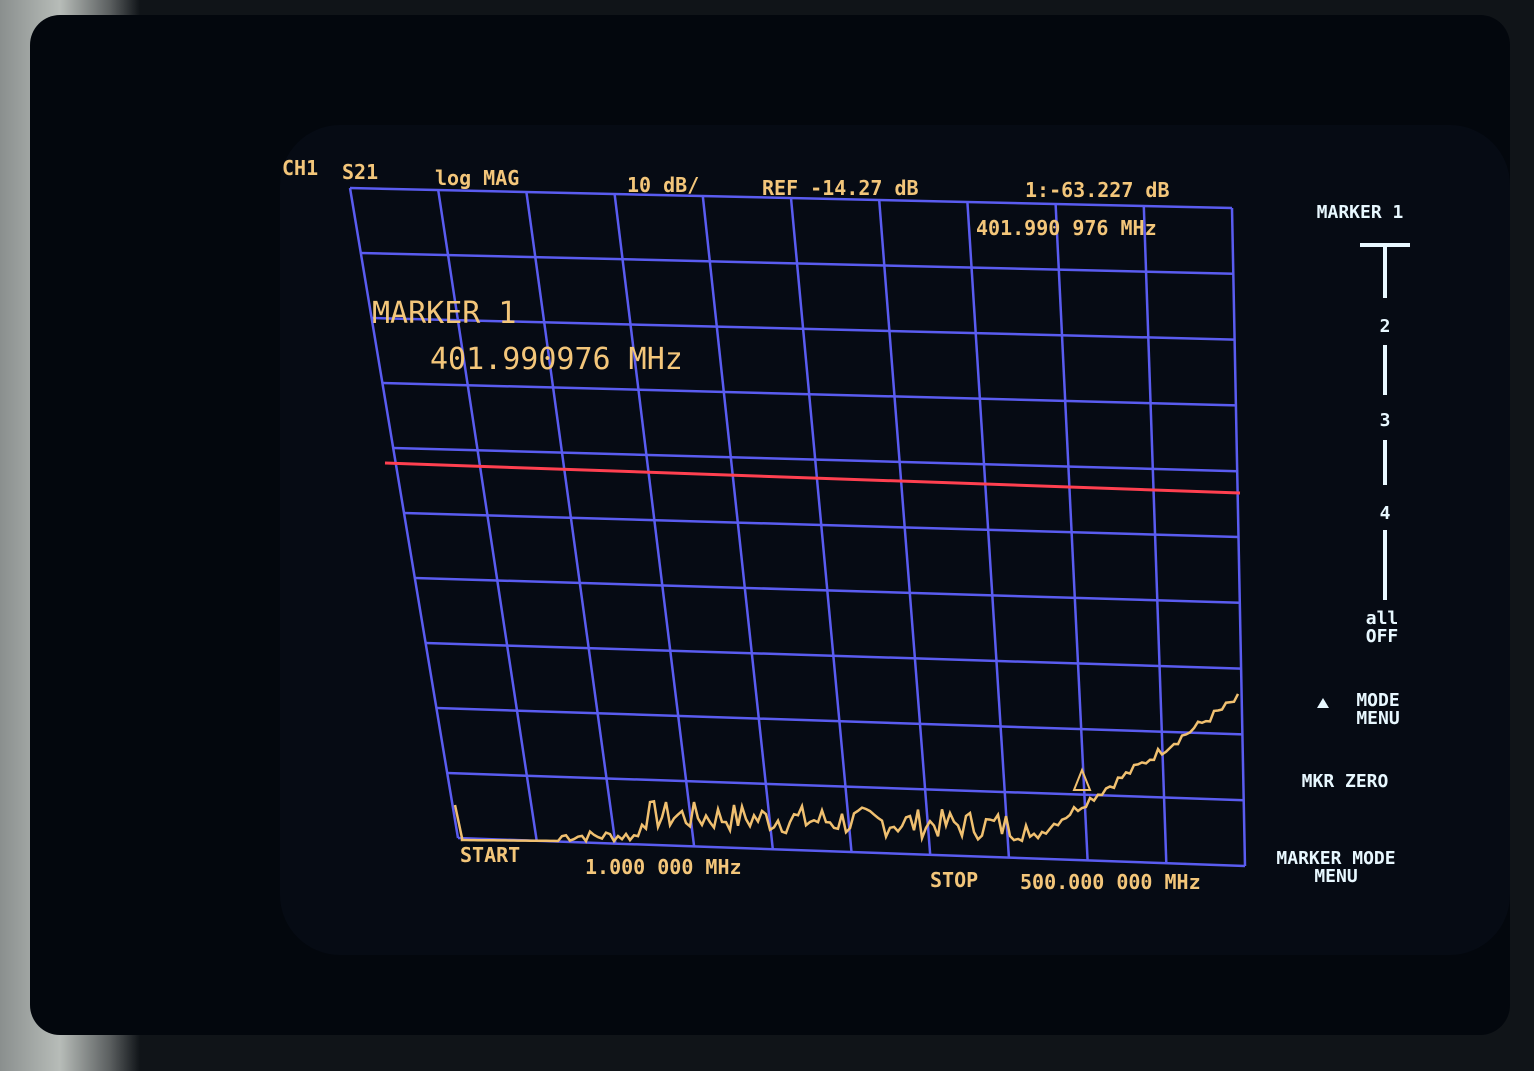  I want to click on softkey: MARKER MODE MENU, so click(1336, 867).